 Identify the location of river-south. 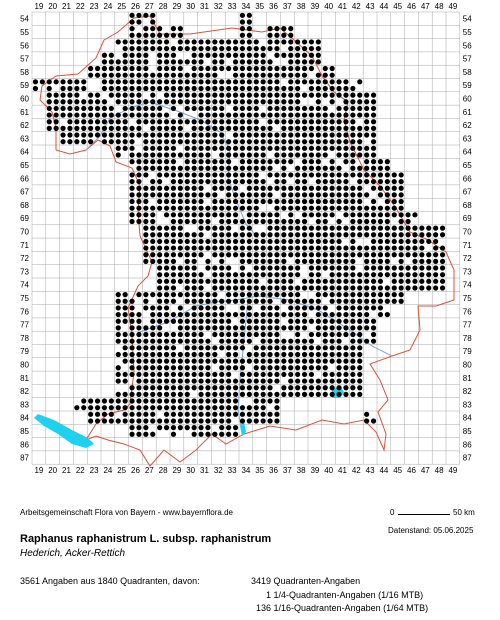
(243, 366).